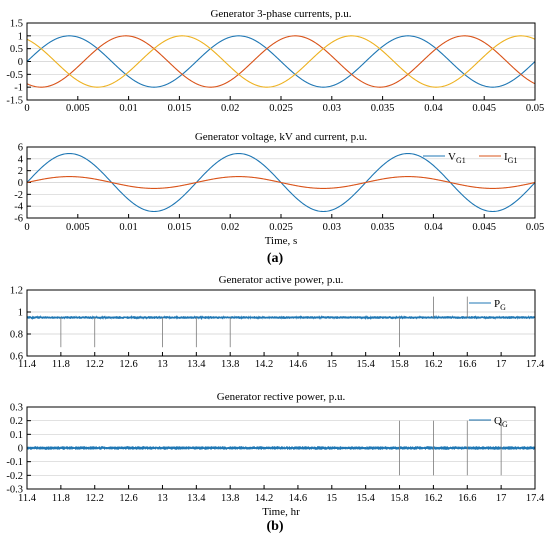 The height and width of the screenshot is (540, 550). What do you see at coordinates (14, 476) in the screenshot?
I see `y-tick-label: -0.2` at bounding box center [14, 476].